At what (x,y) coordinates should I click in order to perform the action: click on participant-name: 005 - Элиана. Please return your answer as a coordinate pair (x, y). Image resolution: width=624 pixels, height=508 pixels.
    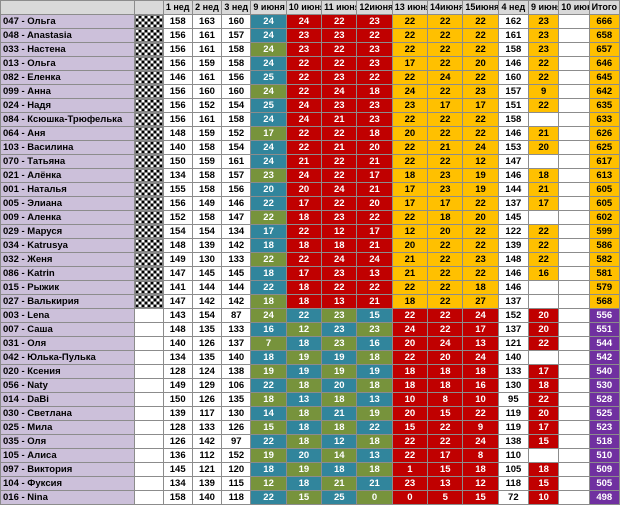
    Looking at the image, I should click on (68, 203).